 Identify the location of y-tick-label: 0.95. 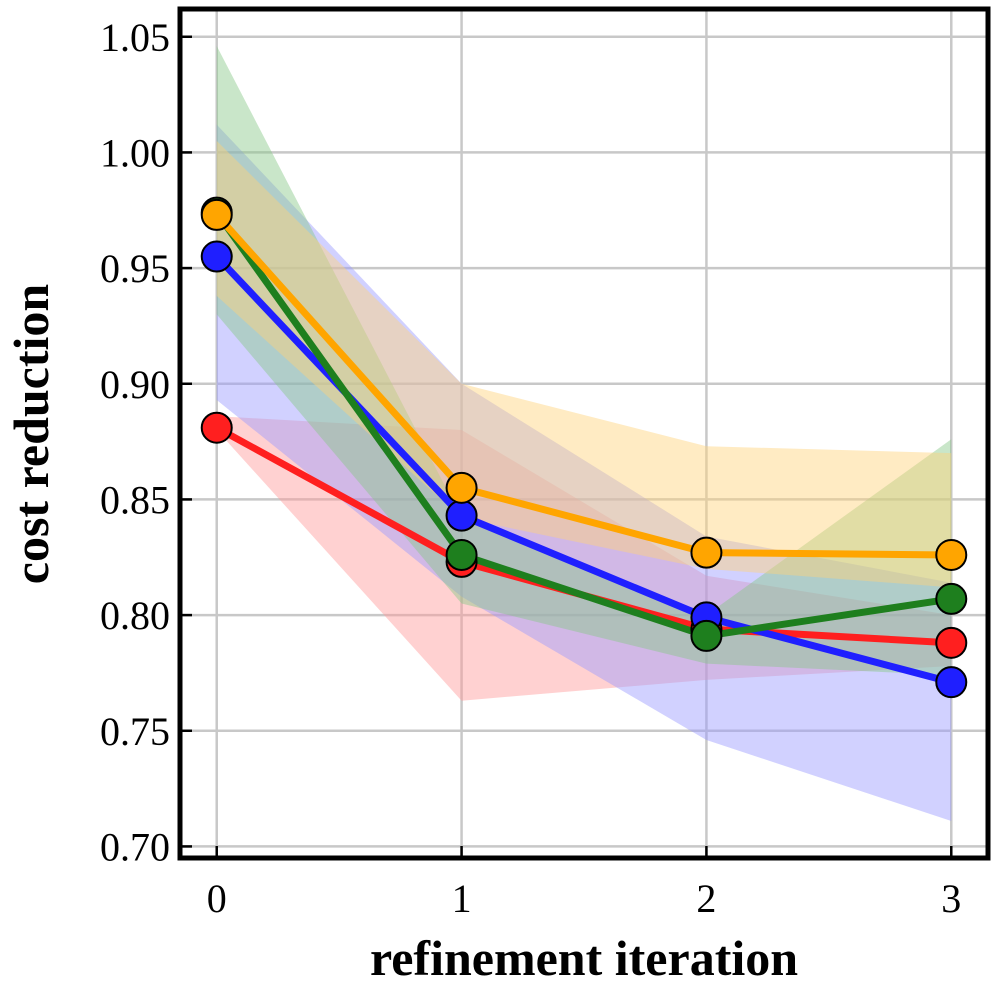
(135, 268).